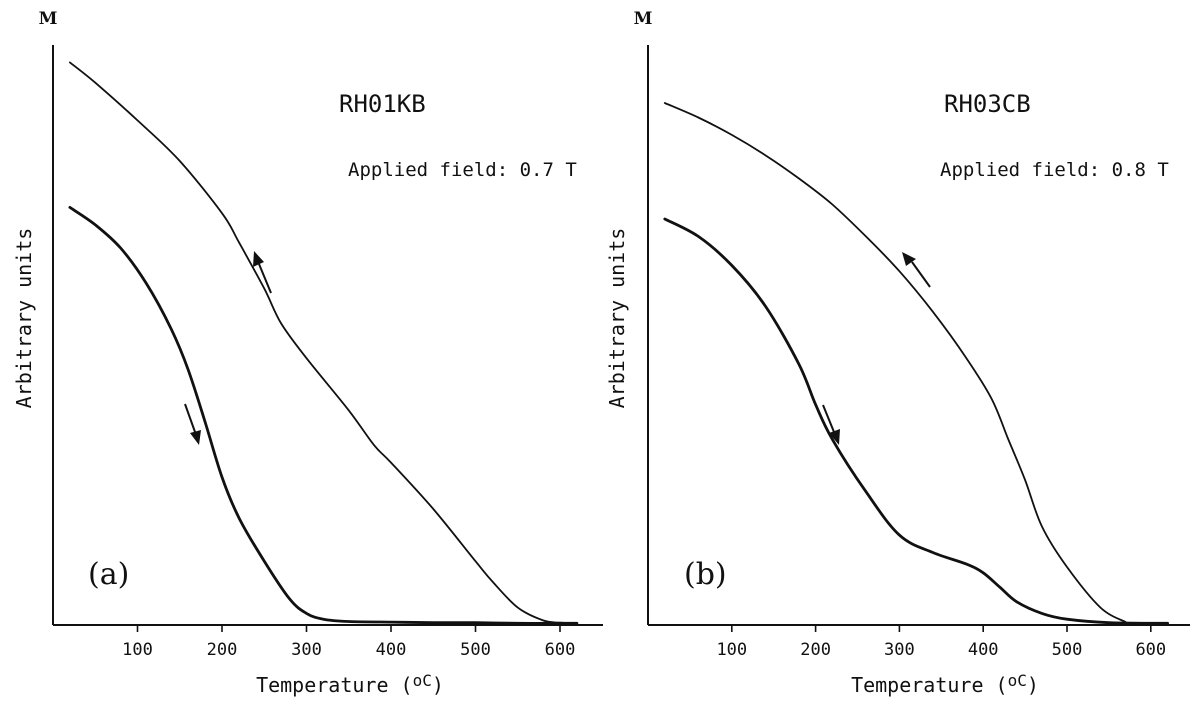 The width and height of the screenshot is (1195, 704). Describe the element at coordinates (1033, 685) in the screenshot. I see `panel-b-x-label-close: )` at that location.